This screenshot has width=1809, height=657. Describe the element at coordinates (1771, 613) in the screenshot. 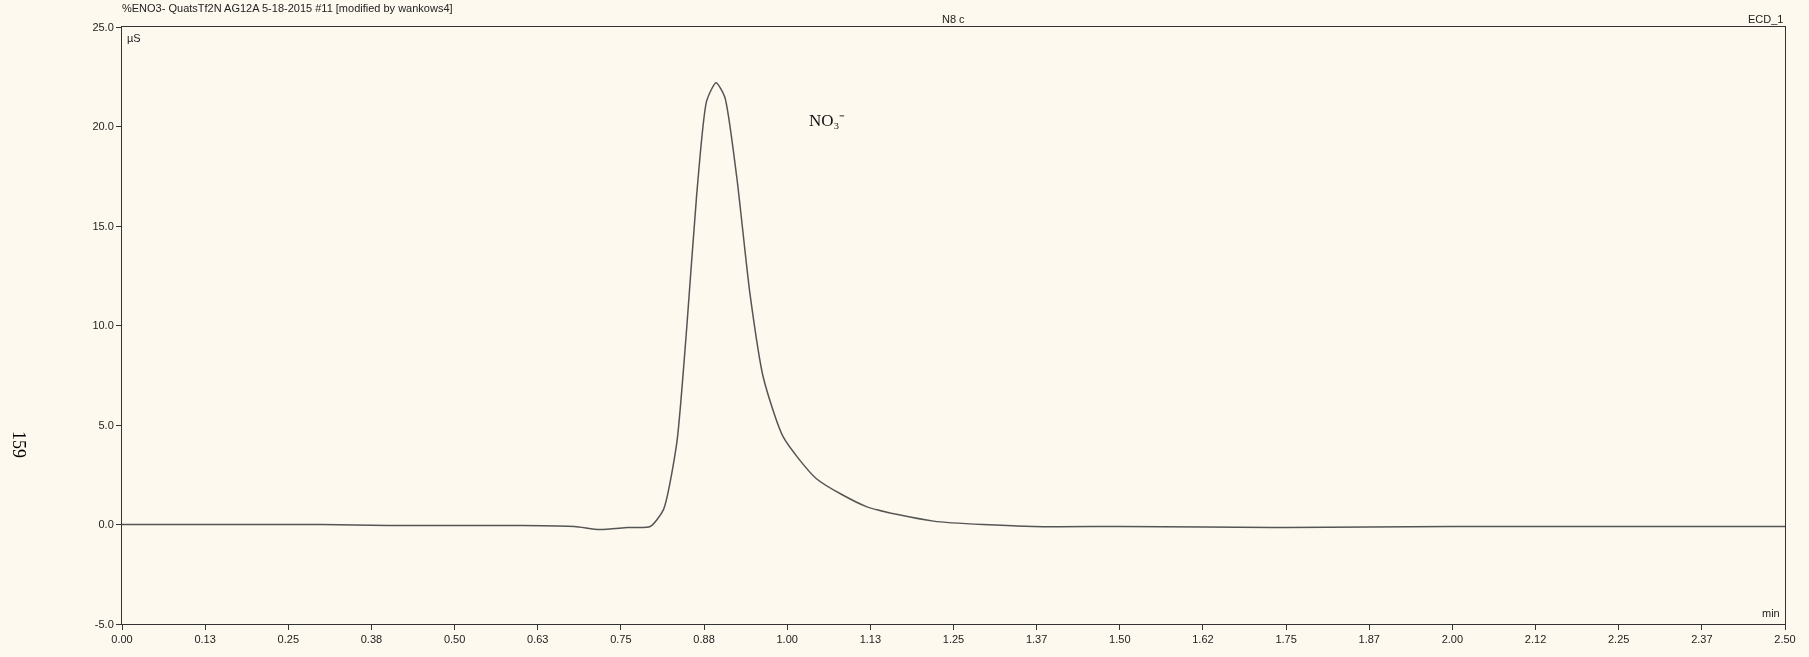

I see `x-axis-title: min` at that location.